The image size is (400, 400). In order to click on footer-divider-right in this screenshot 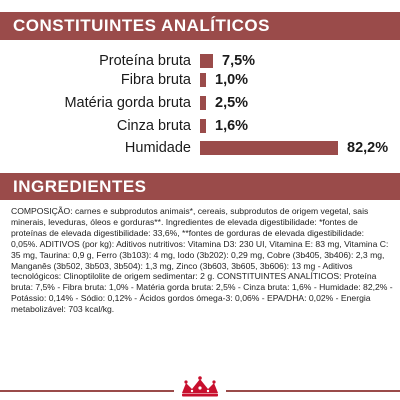, I will do `click(313, 391)`.